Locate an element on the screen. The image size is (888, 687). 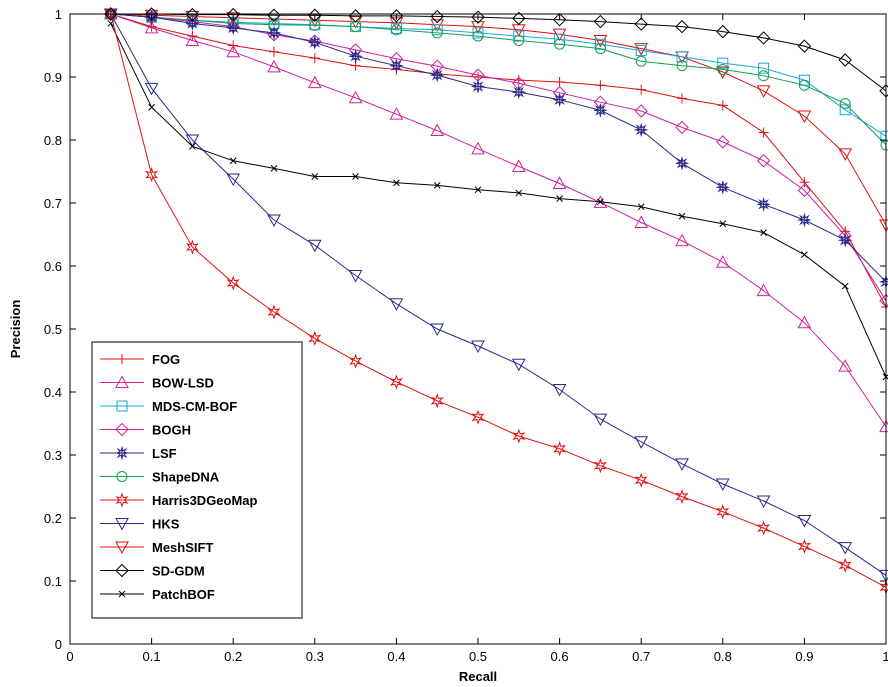
legend-label: SD-GDM is located at coordinates (178, 571).